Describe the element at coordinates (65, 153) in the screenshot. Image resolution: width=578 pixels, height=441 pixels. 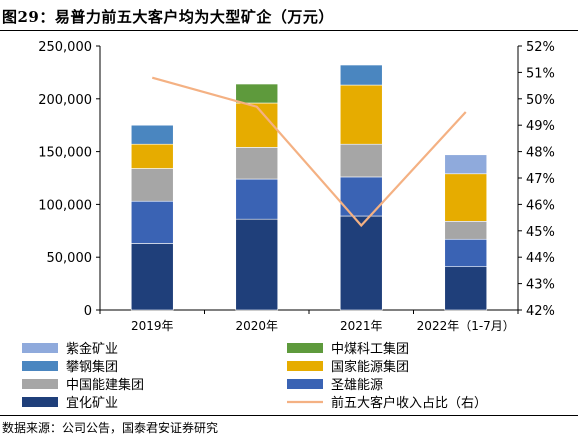
I see `left-axis-tick-label: 150,000` at that location.